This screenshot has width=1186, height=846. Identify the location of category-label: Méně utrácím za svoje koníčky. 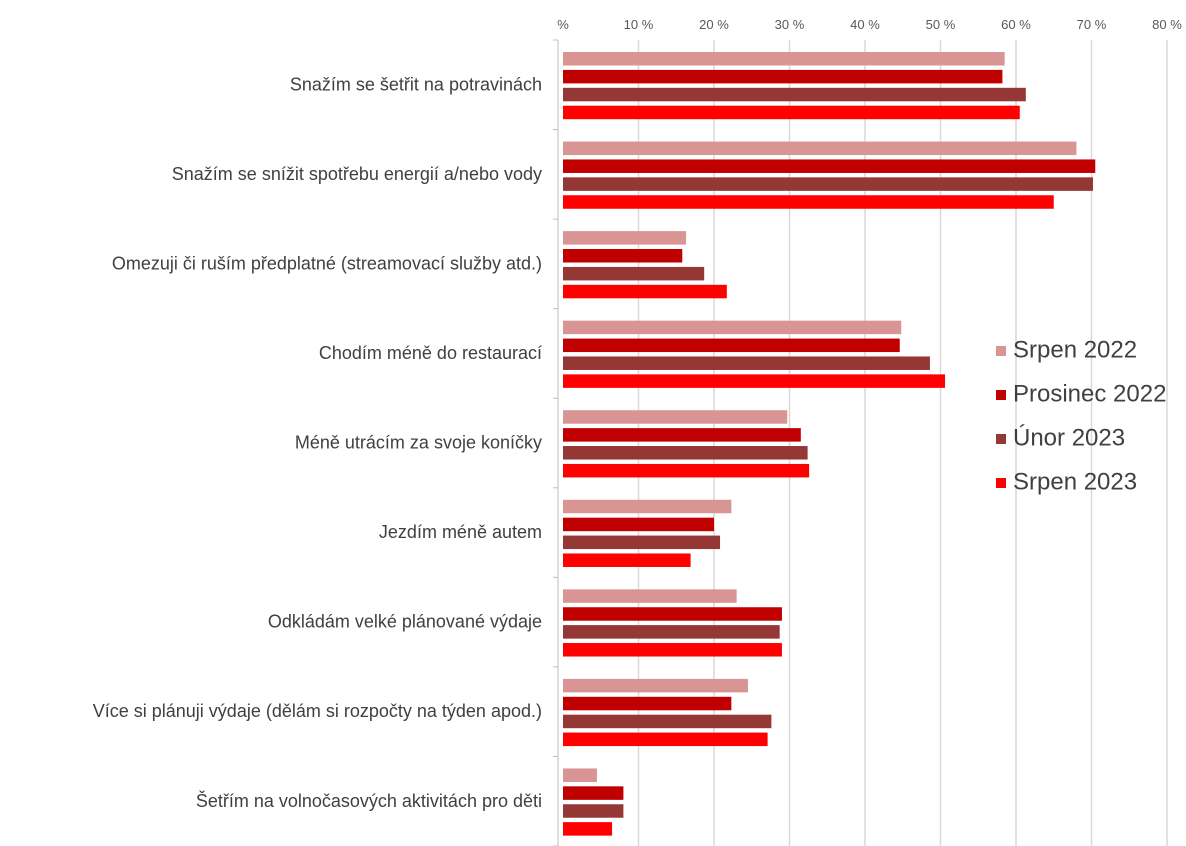
(418, 443).